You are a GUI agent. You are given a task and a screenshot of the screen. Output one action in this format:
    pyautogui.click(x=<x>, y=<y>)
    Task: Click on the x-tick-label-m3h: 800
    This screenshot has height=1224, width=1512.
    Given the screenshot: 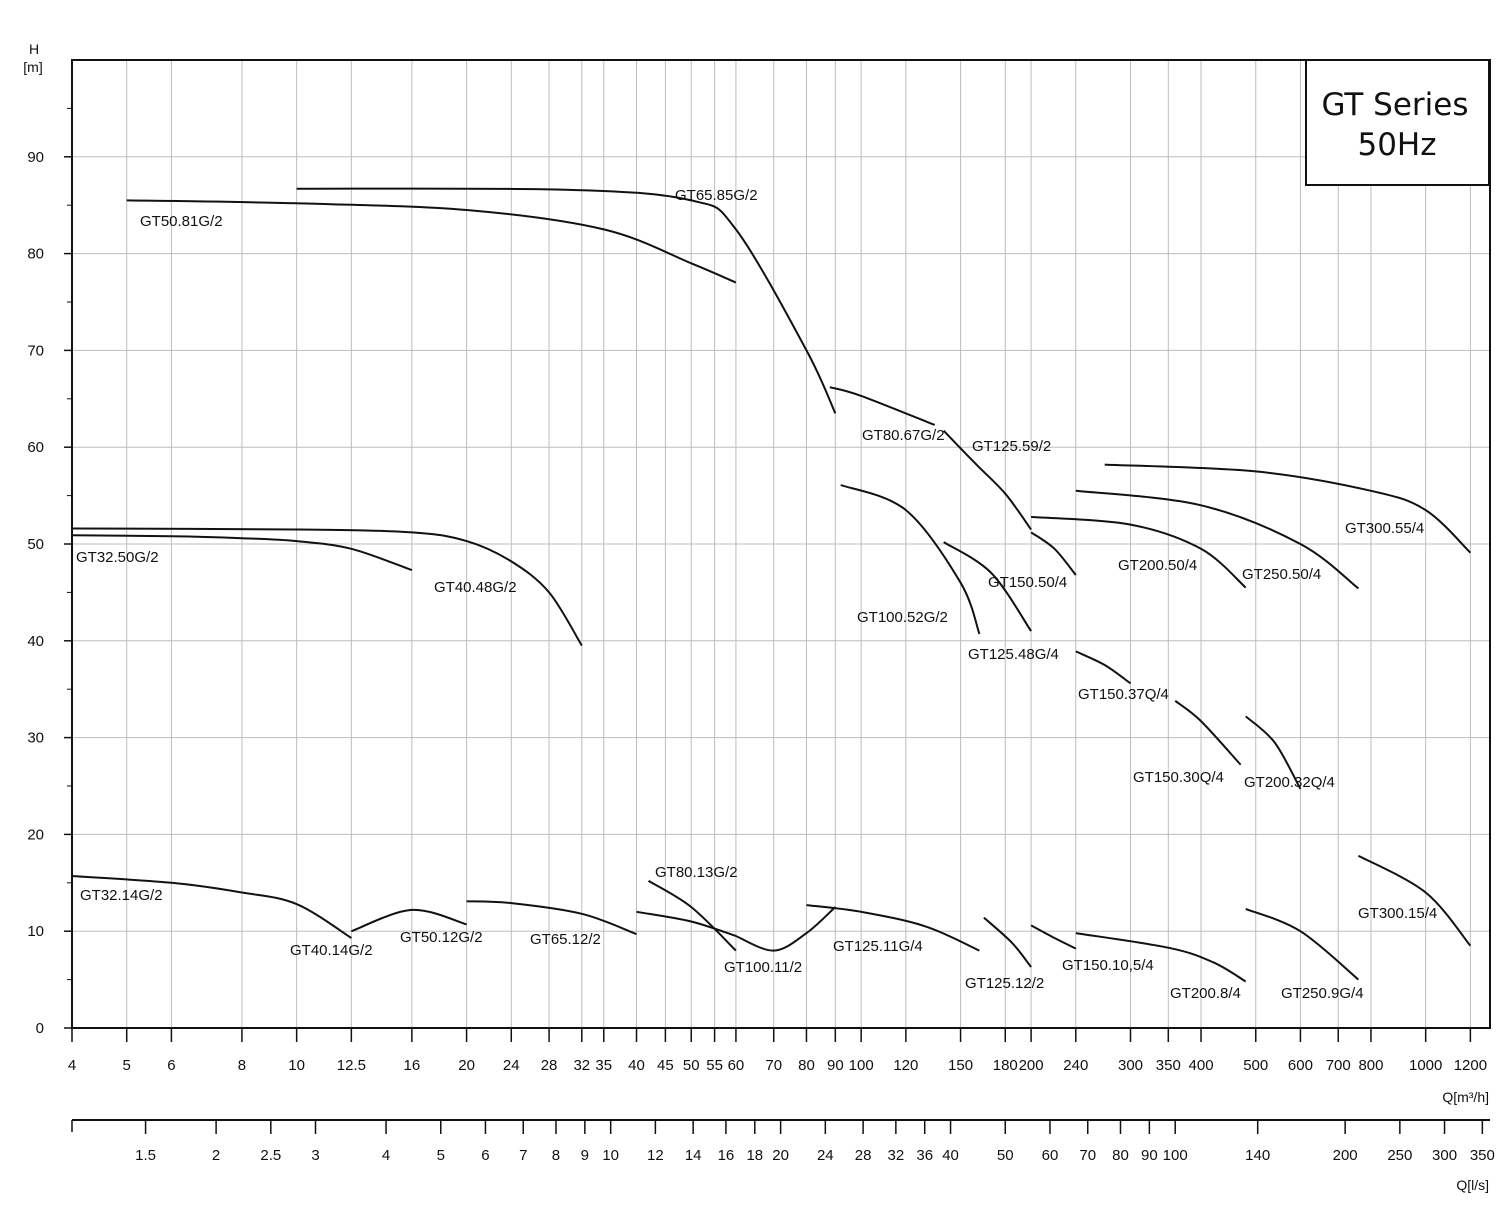 What is the action you would take?
    pyautogui.click(x=1370, y=1065)
    